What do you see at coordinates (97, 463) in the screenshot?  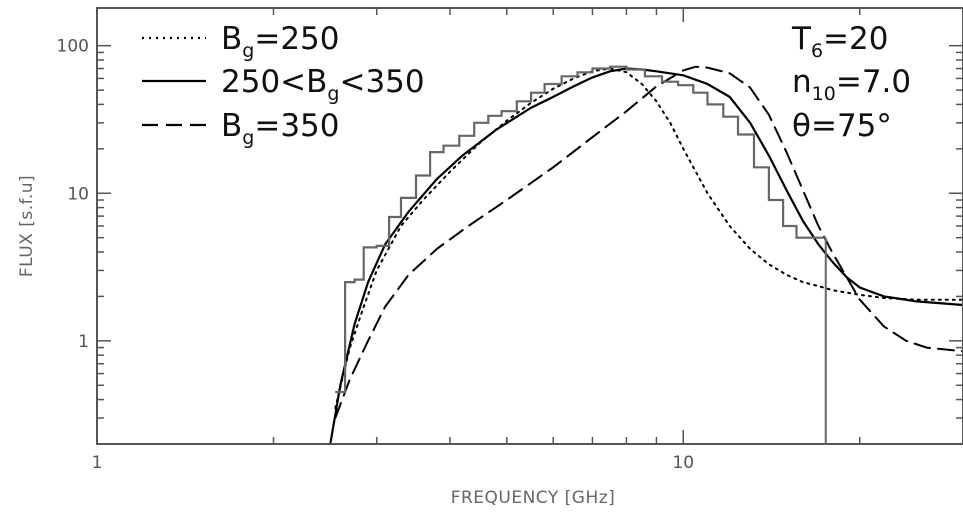 I see `x-tick-label: 1` at bounding box center [97, 463].